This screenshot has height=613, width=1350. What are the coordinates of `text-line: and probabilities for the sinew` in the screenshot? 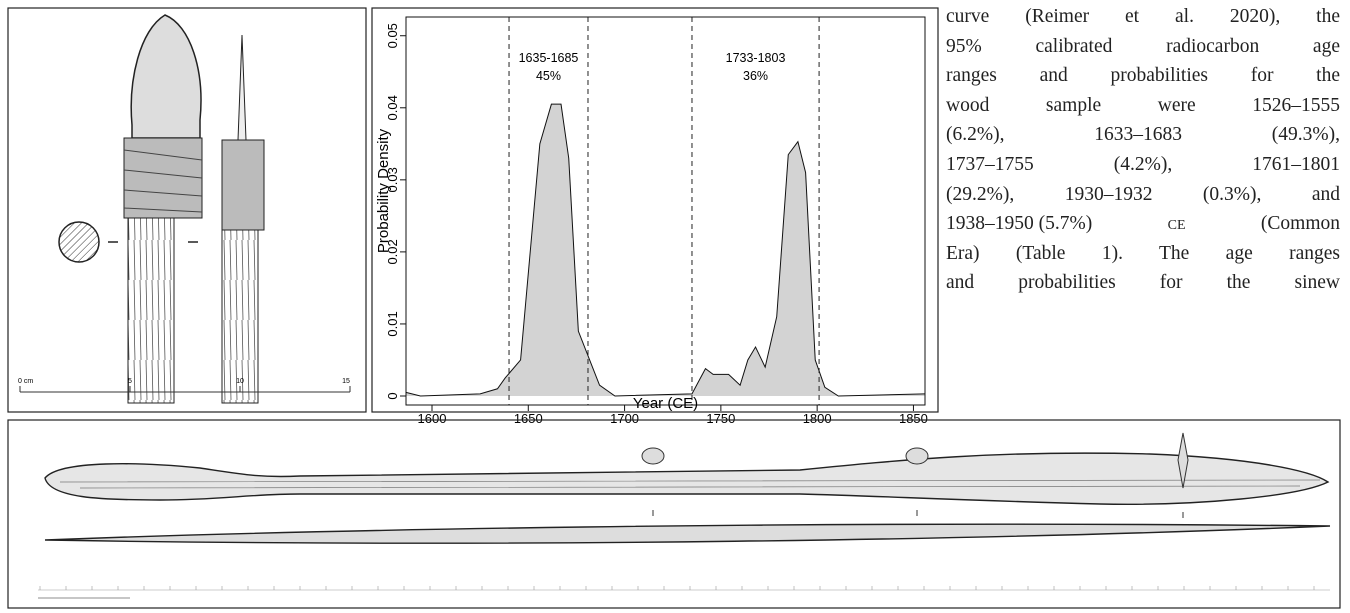 It's located at (1143, 283).